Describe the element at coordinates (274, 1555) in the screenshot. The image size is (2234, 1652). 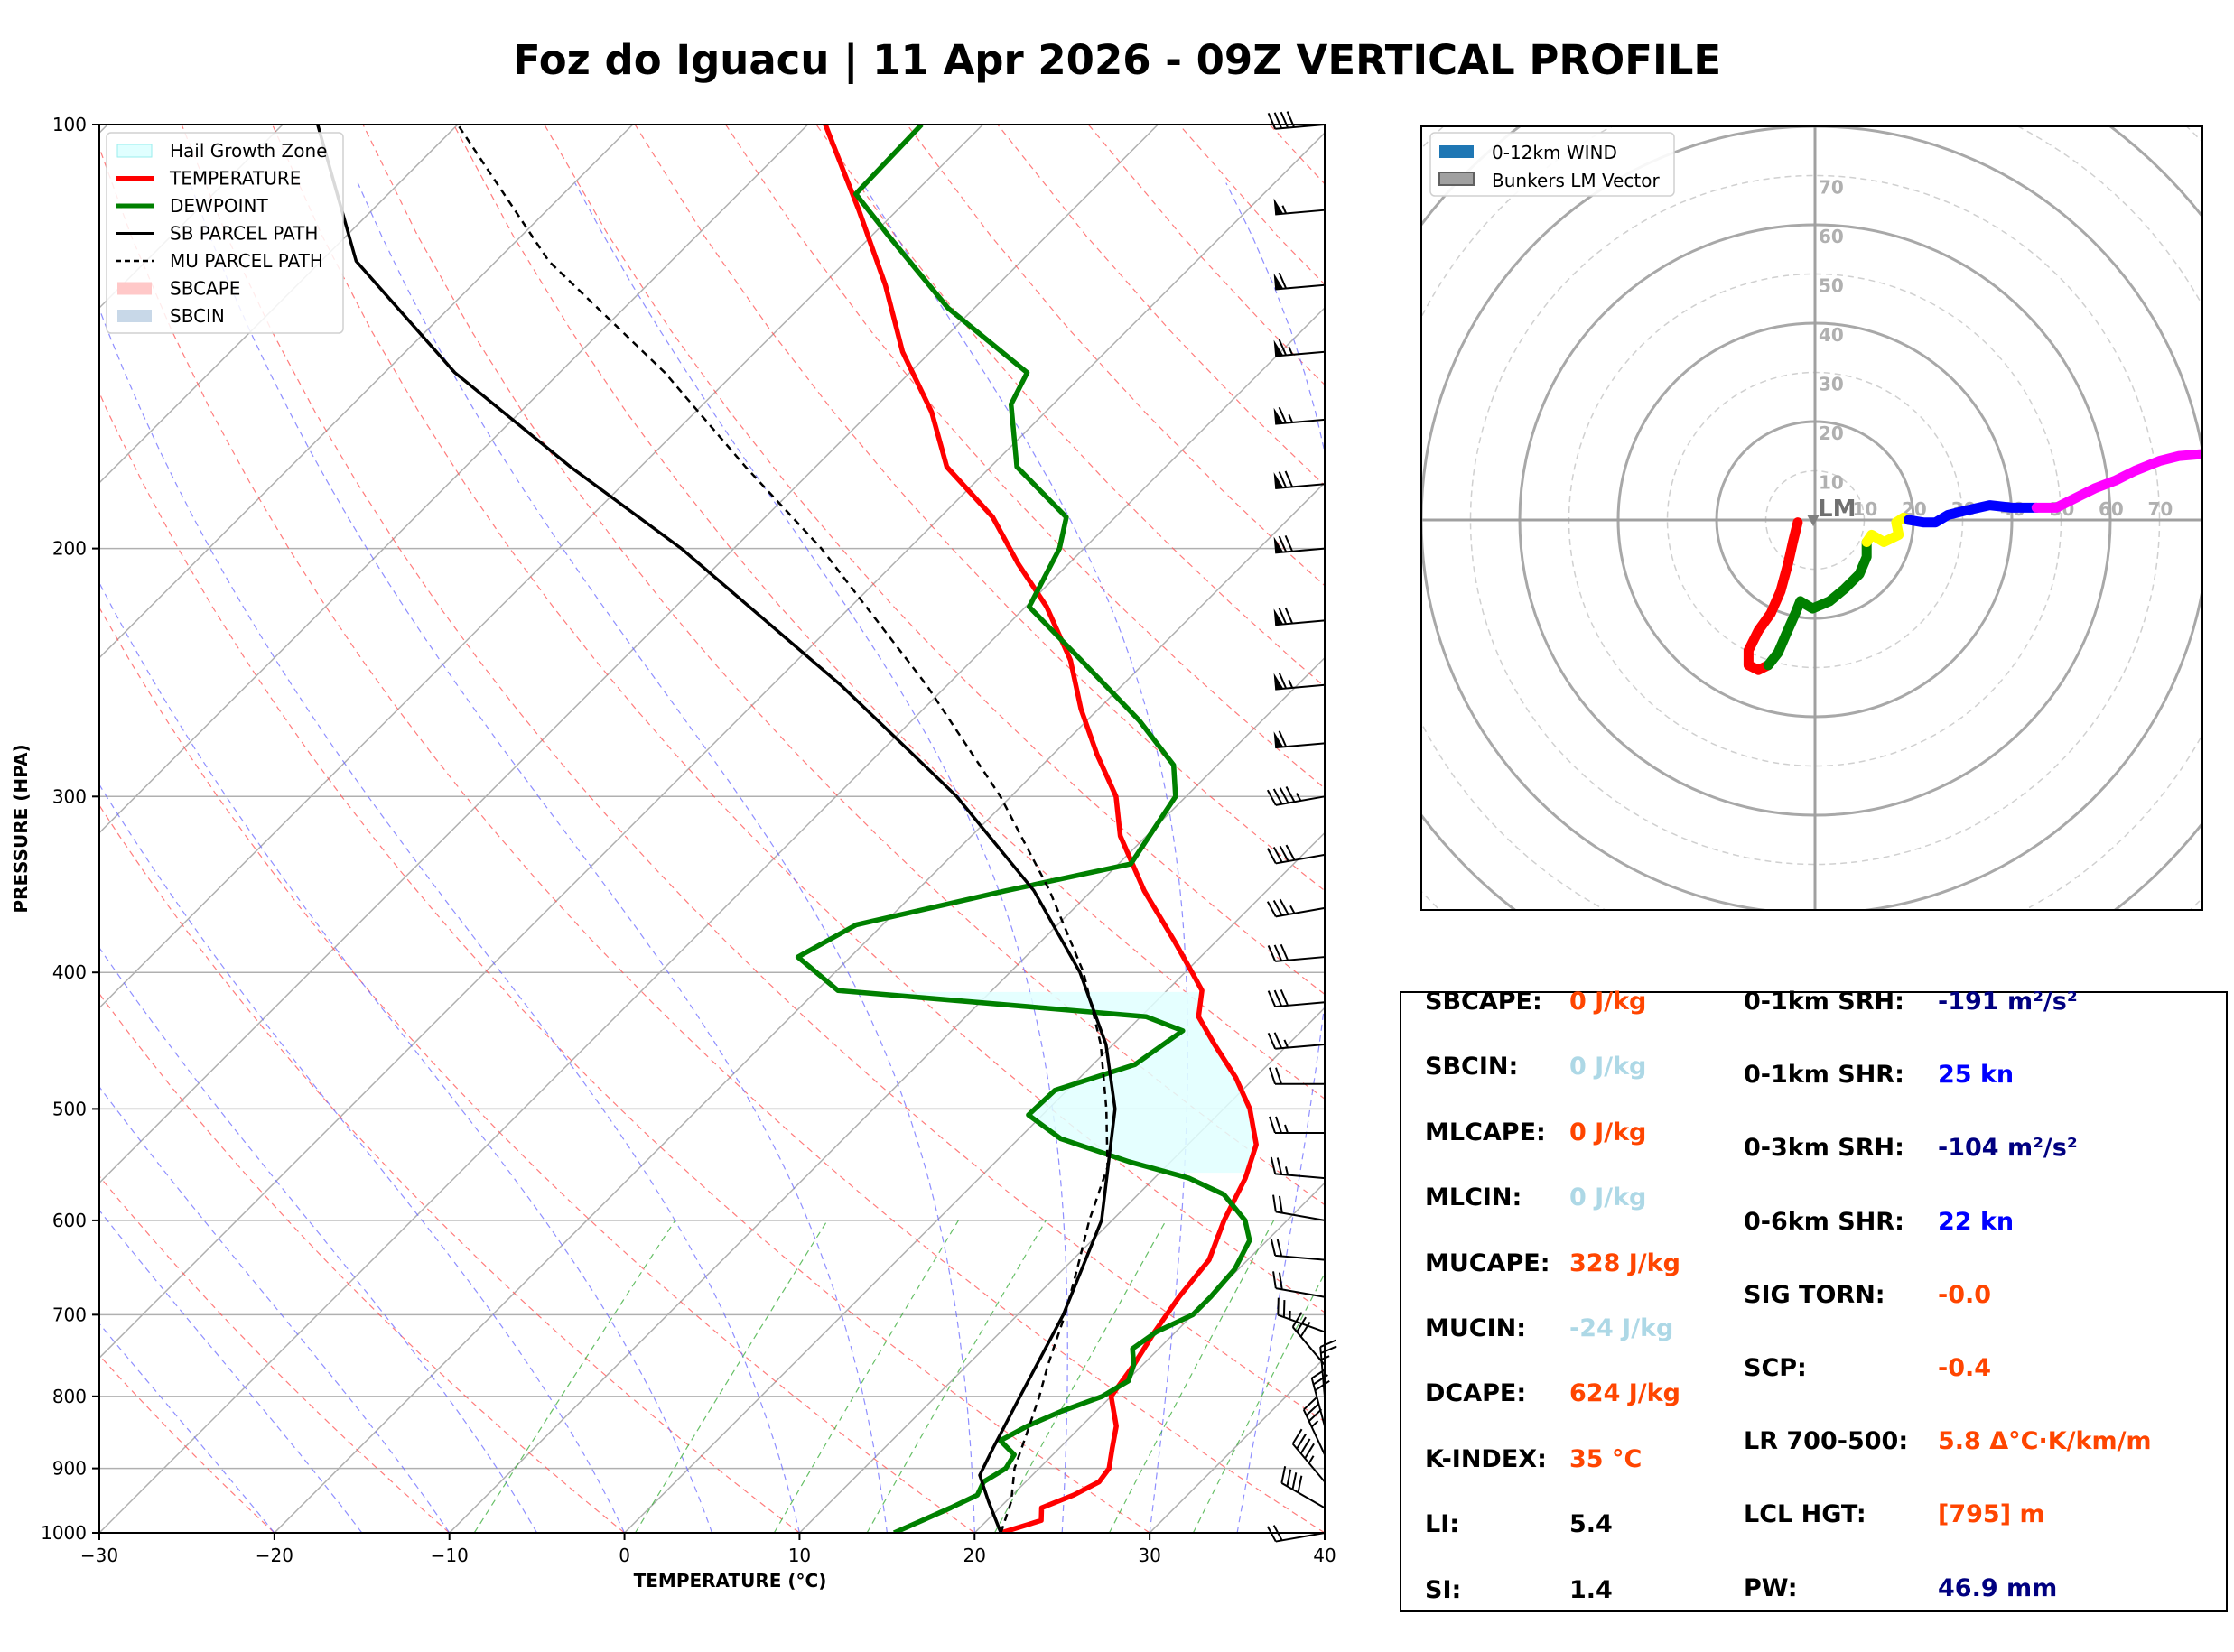
I see `x-tick-label: −20` at that location.